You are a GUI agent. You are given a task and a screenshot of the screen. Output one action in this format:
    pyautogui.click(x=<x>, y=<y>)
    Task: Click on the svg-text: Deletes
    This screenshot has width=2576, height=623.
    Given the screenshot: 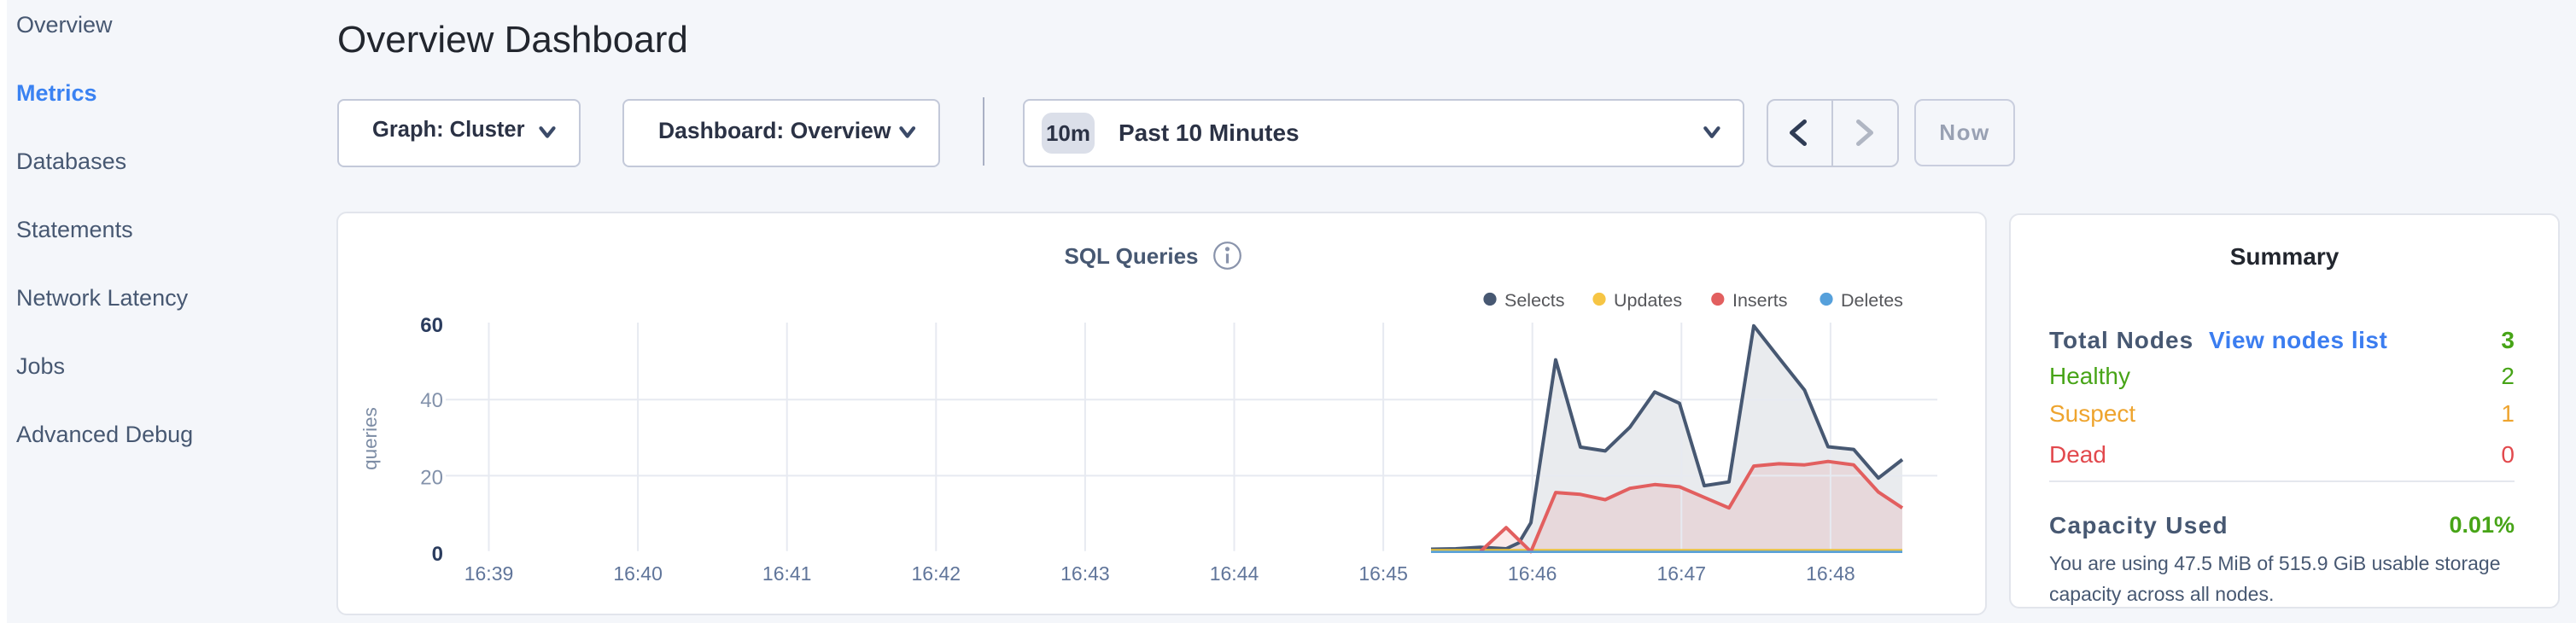 What is the action you would take?
    pyautogui.click(x=1872, y=300)
    